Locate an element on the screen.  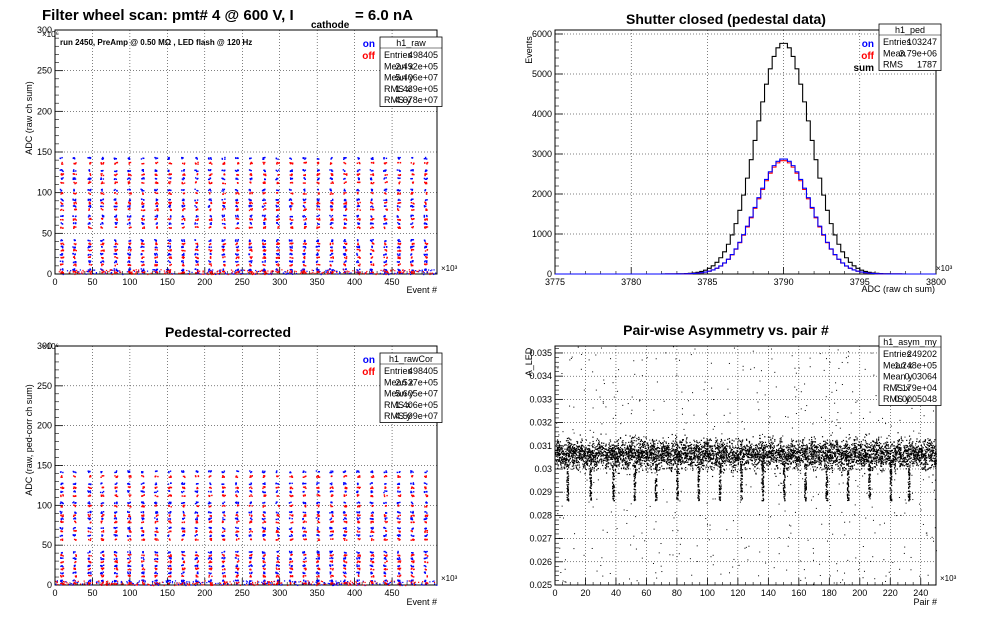
stats-name: h1_raw is located at coordinates (411, 43).